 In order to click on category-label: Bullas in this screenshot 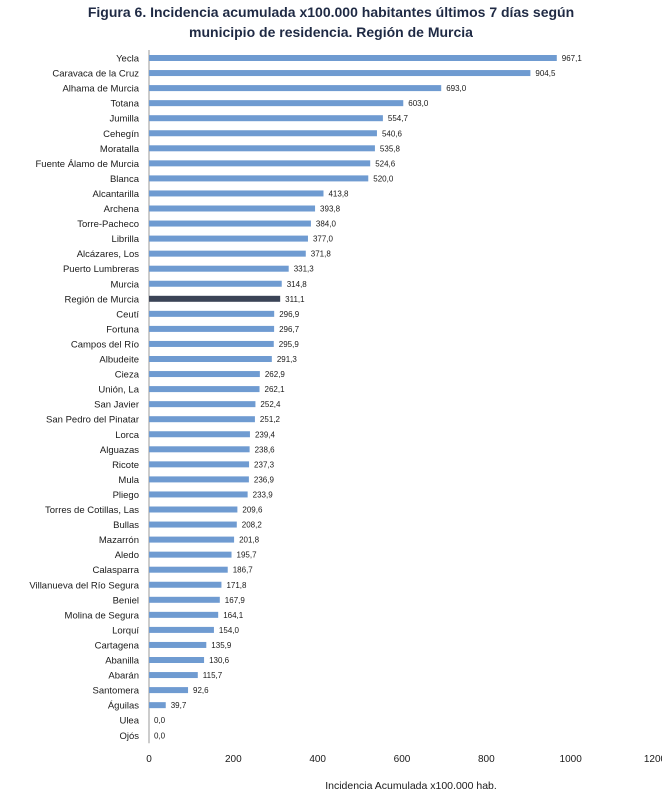, I will do `click(126, 525)`.